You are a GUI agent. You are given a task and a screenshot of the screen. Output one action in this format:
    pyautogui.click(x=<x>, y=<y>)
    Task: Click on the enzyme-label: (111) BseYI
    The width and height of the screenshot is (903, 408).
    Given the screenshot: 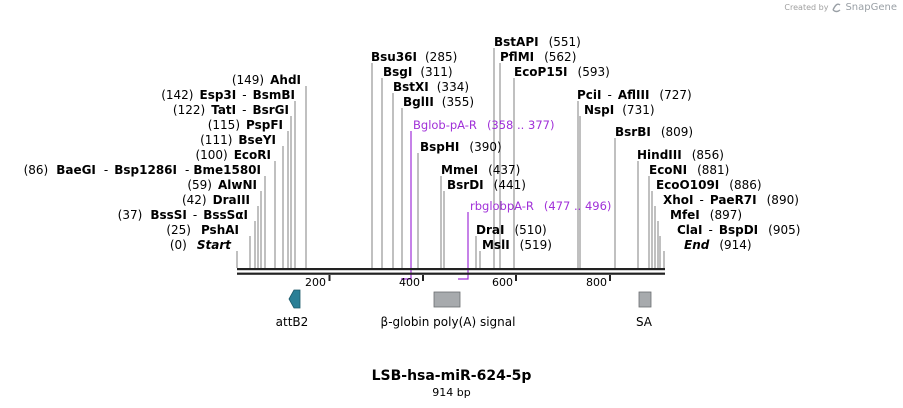 What is the action you would take?
    pyautogui.click(x=238, y=140)
    